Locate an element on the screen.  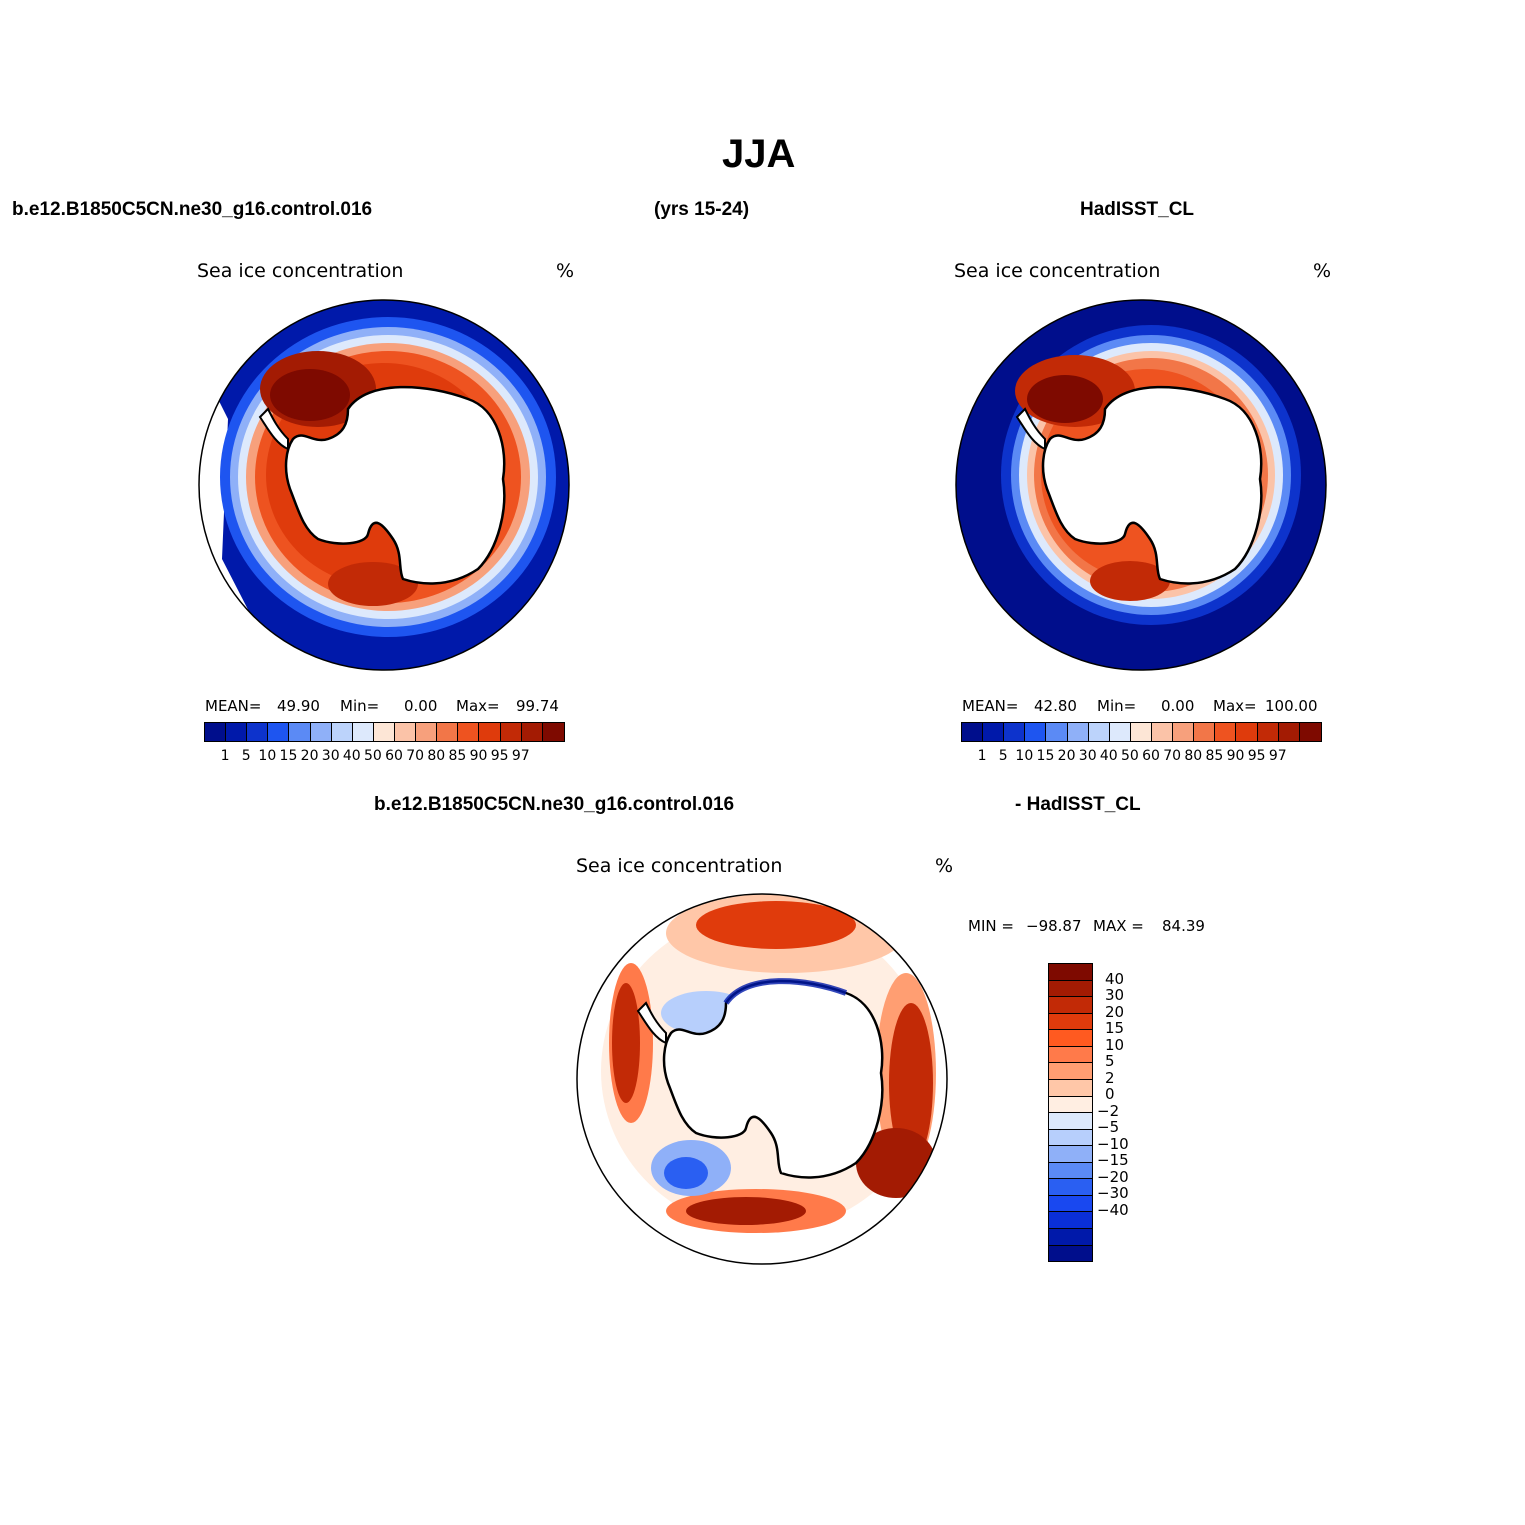
diff-case-header: b.e12.B1850C5CN.ne30_g16.control.016 is located at coordinates (554, 804).